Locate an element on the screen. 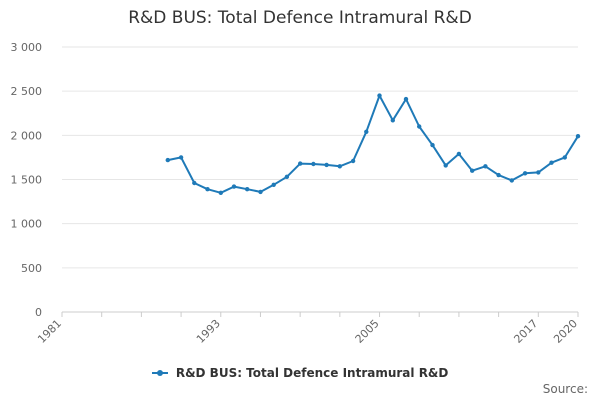  legend-label: R&D BUS: Total Defence Intramural R&D is located at coordinates (312, 373).